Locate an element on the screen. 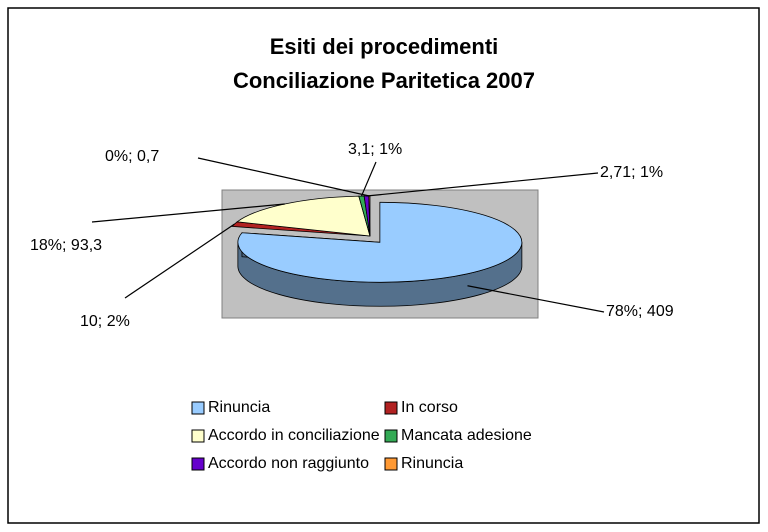 The image size is (768, 532). chart-title: Conciliazione Paritetica 2007 is located at coordinates (384, 80).